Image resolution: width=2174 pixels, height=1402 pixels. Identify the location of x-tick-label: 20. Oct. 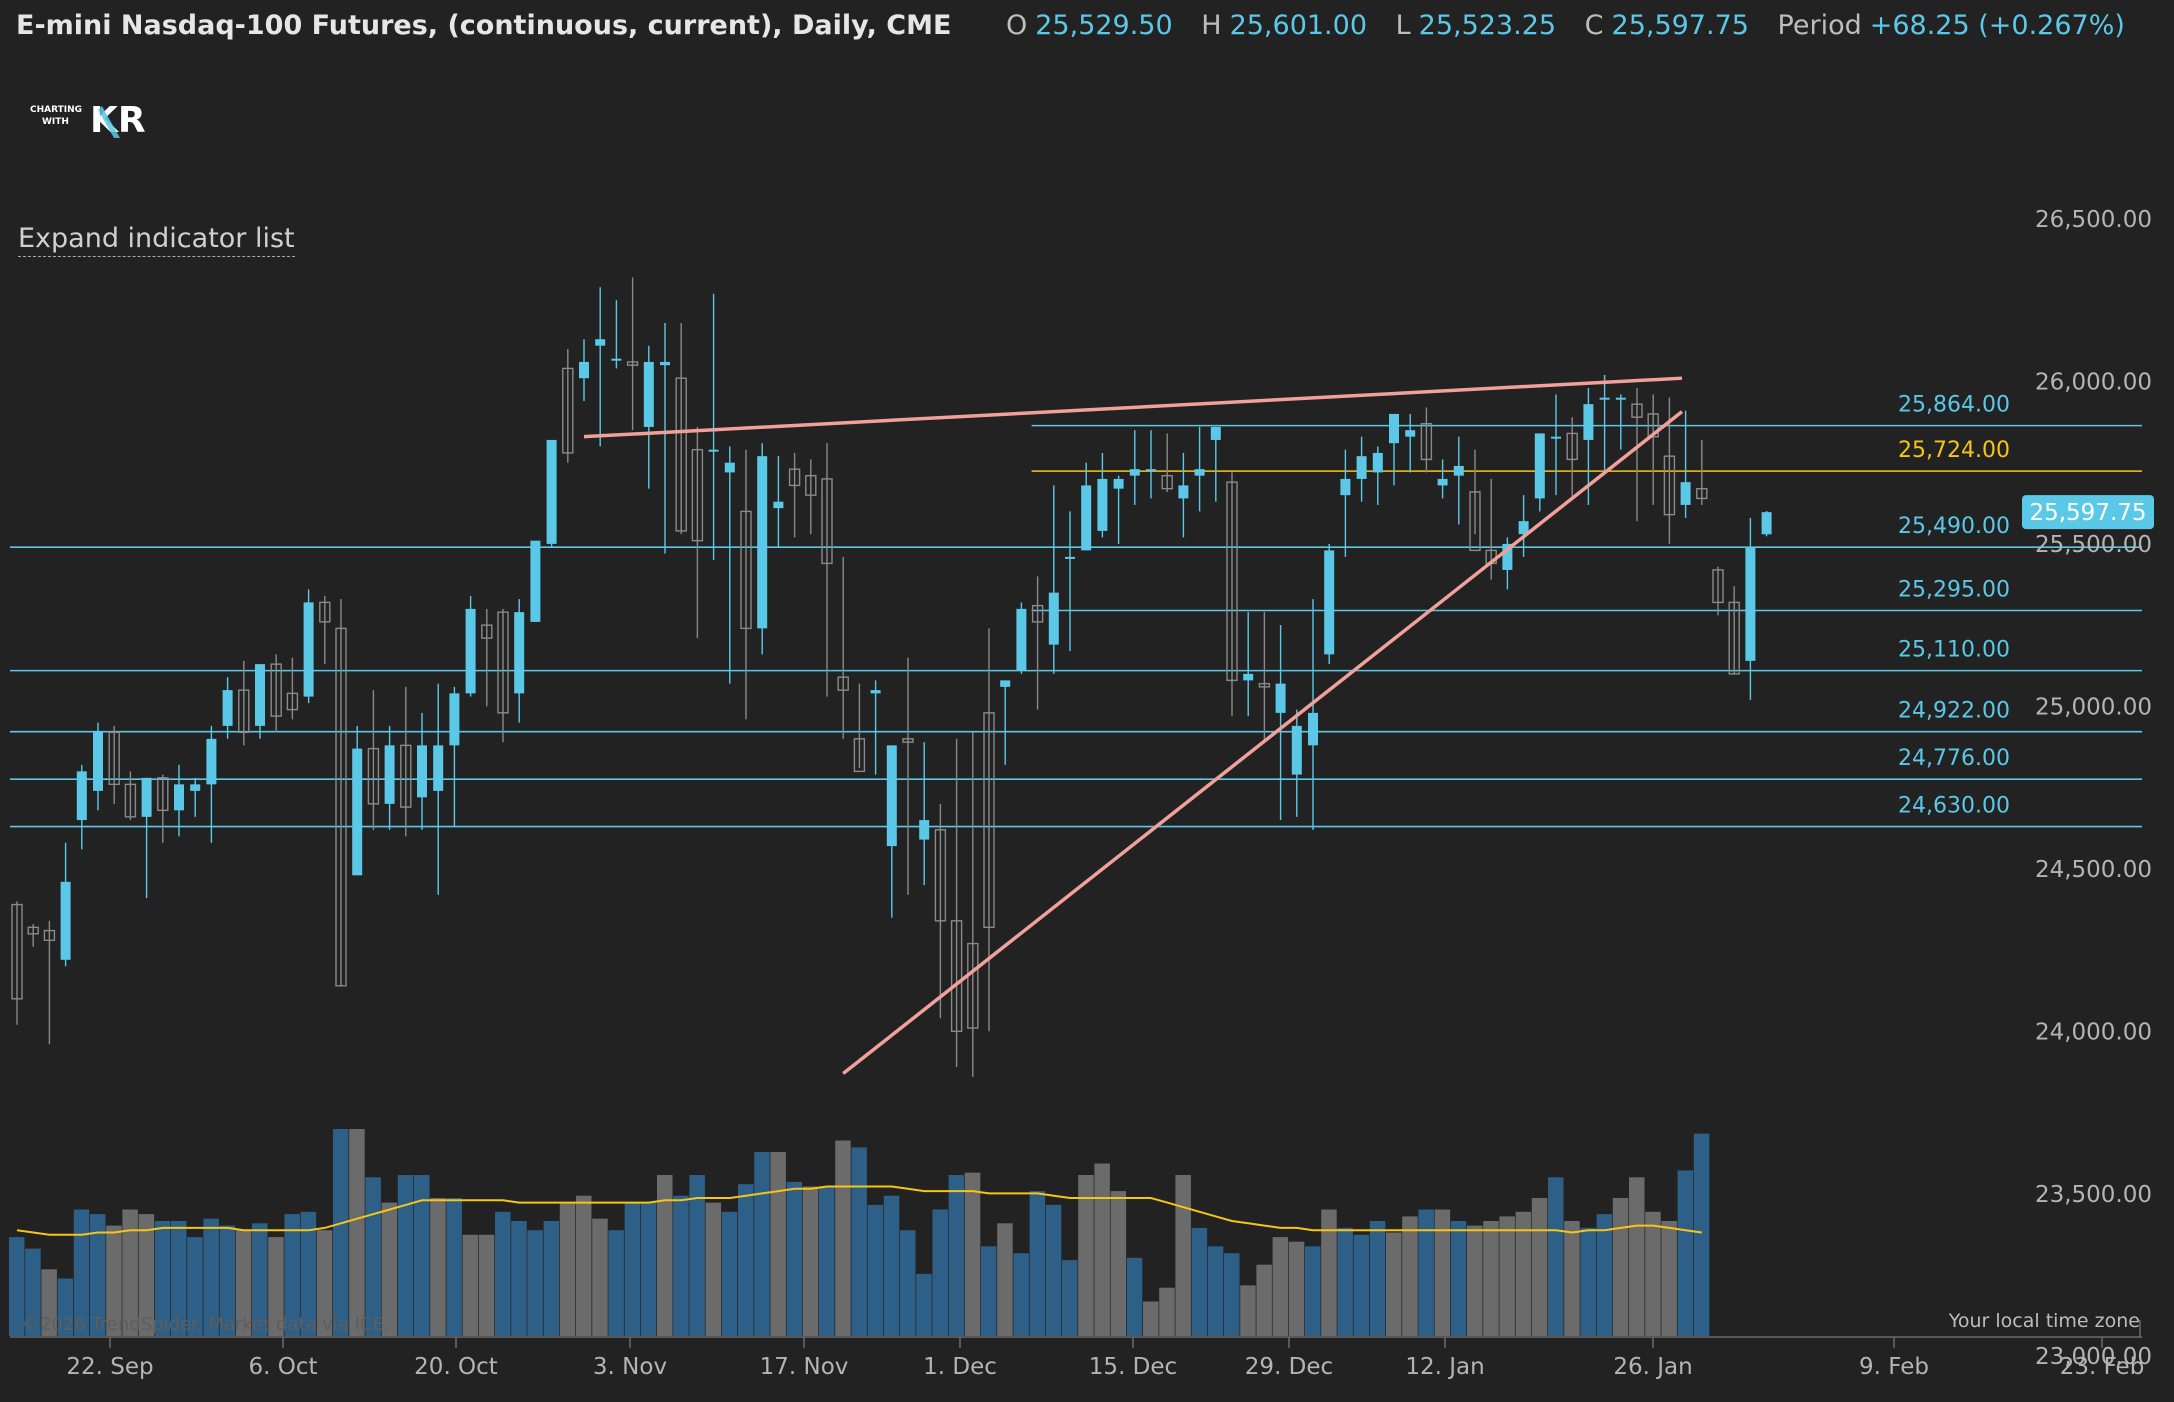
(456, 1367).